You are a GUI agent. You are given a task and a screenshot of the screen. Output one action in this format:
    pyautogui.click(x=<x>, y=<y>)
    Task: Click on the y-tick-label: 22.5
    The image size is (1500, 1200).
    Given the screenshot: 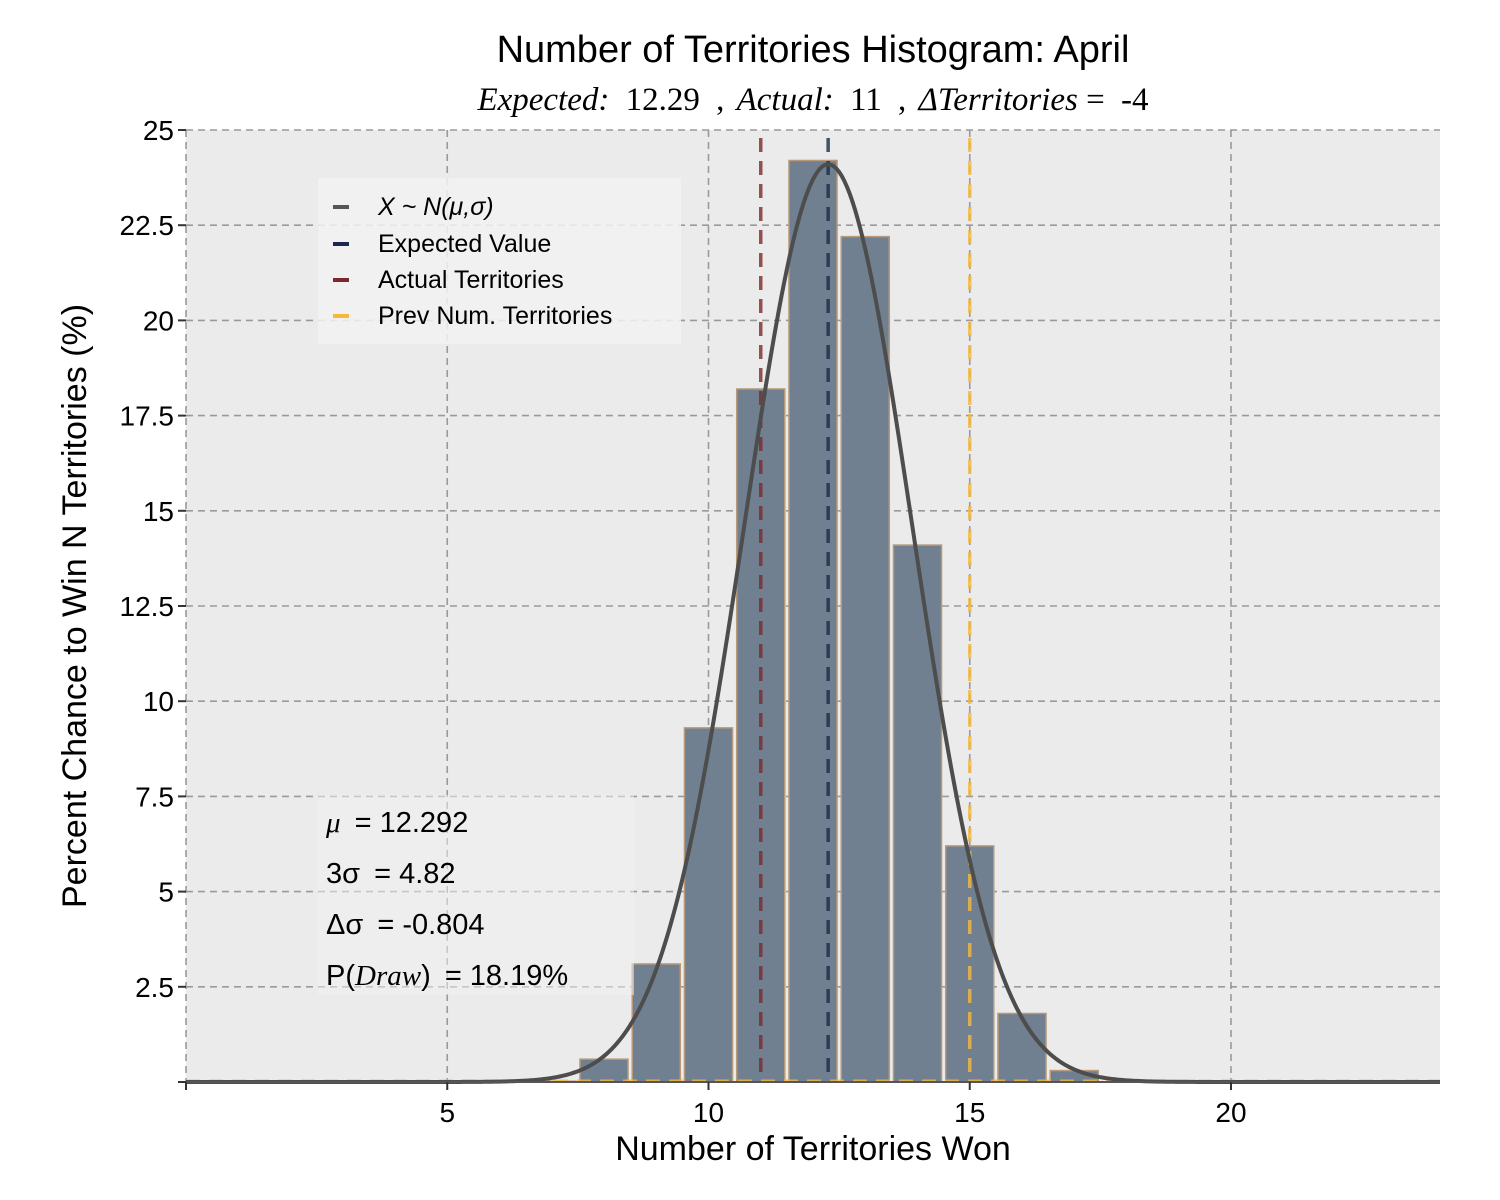 What is the action you would take?
    pyautogui.click(x=147, y=225)
    